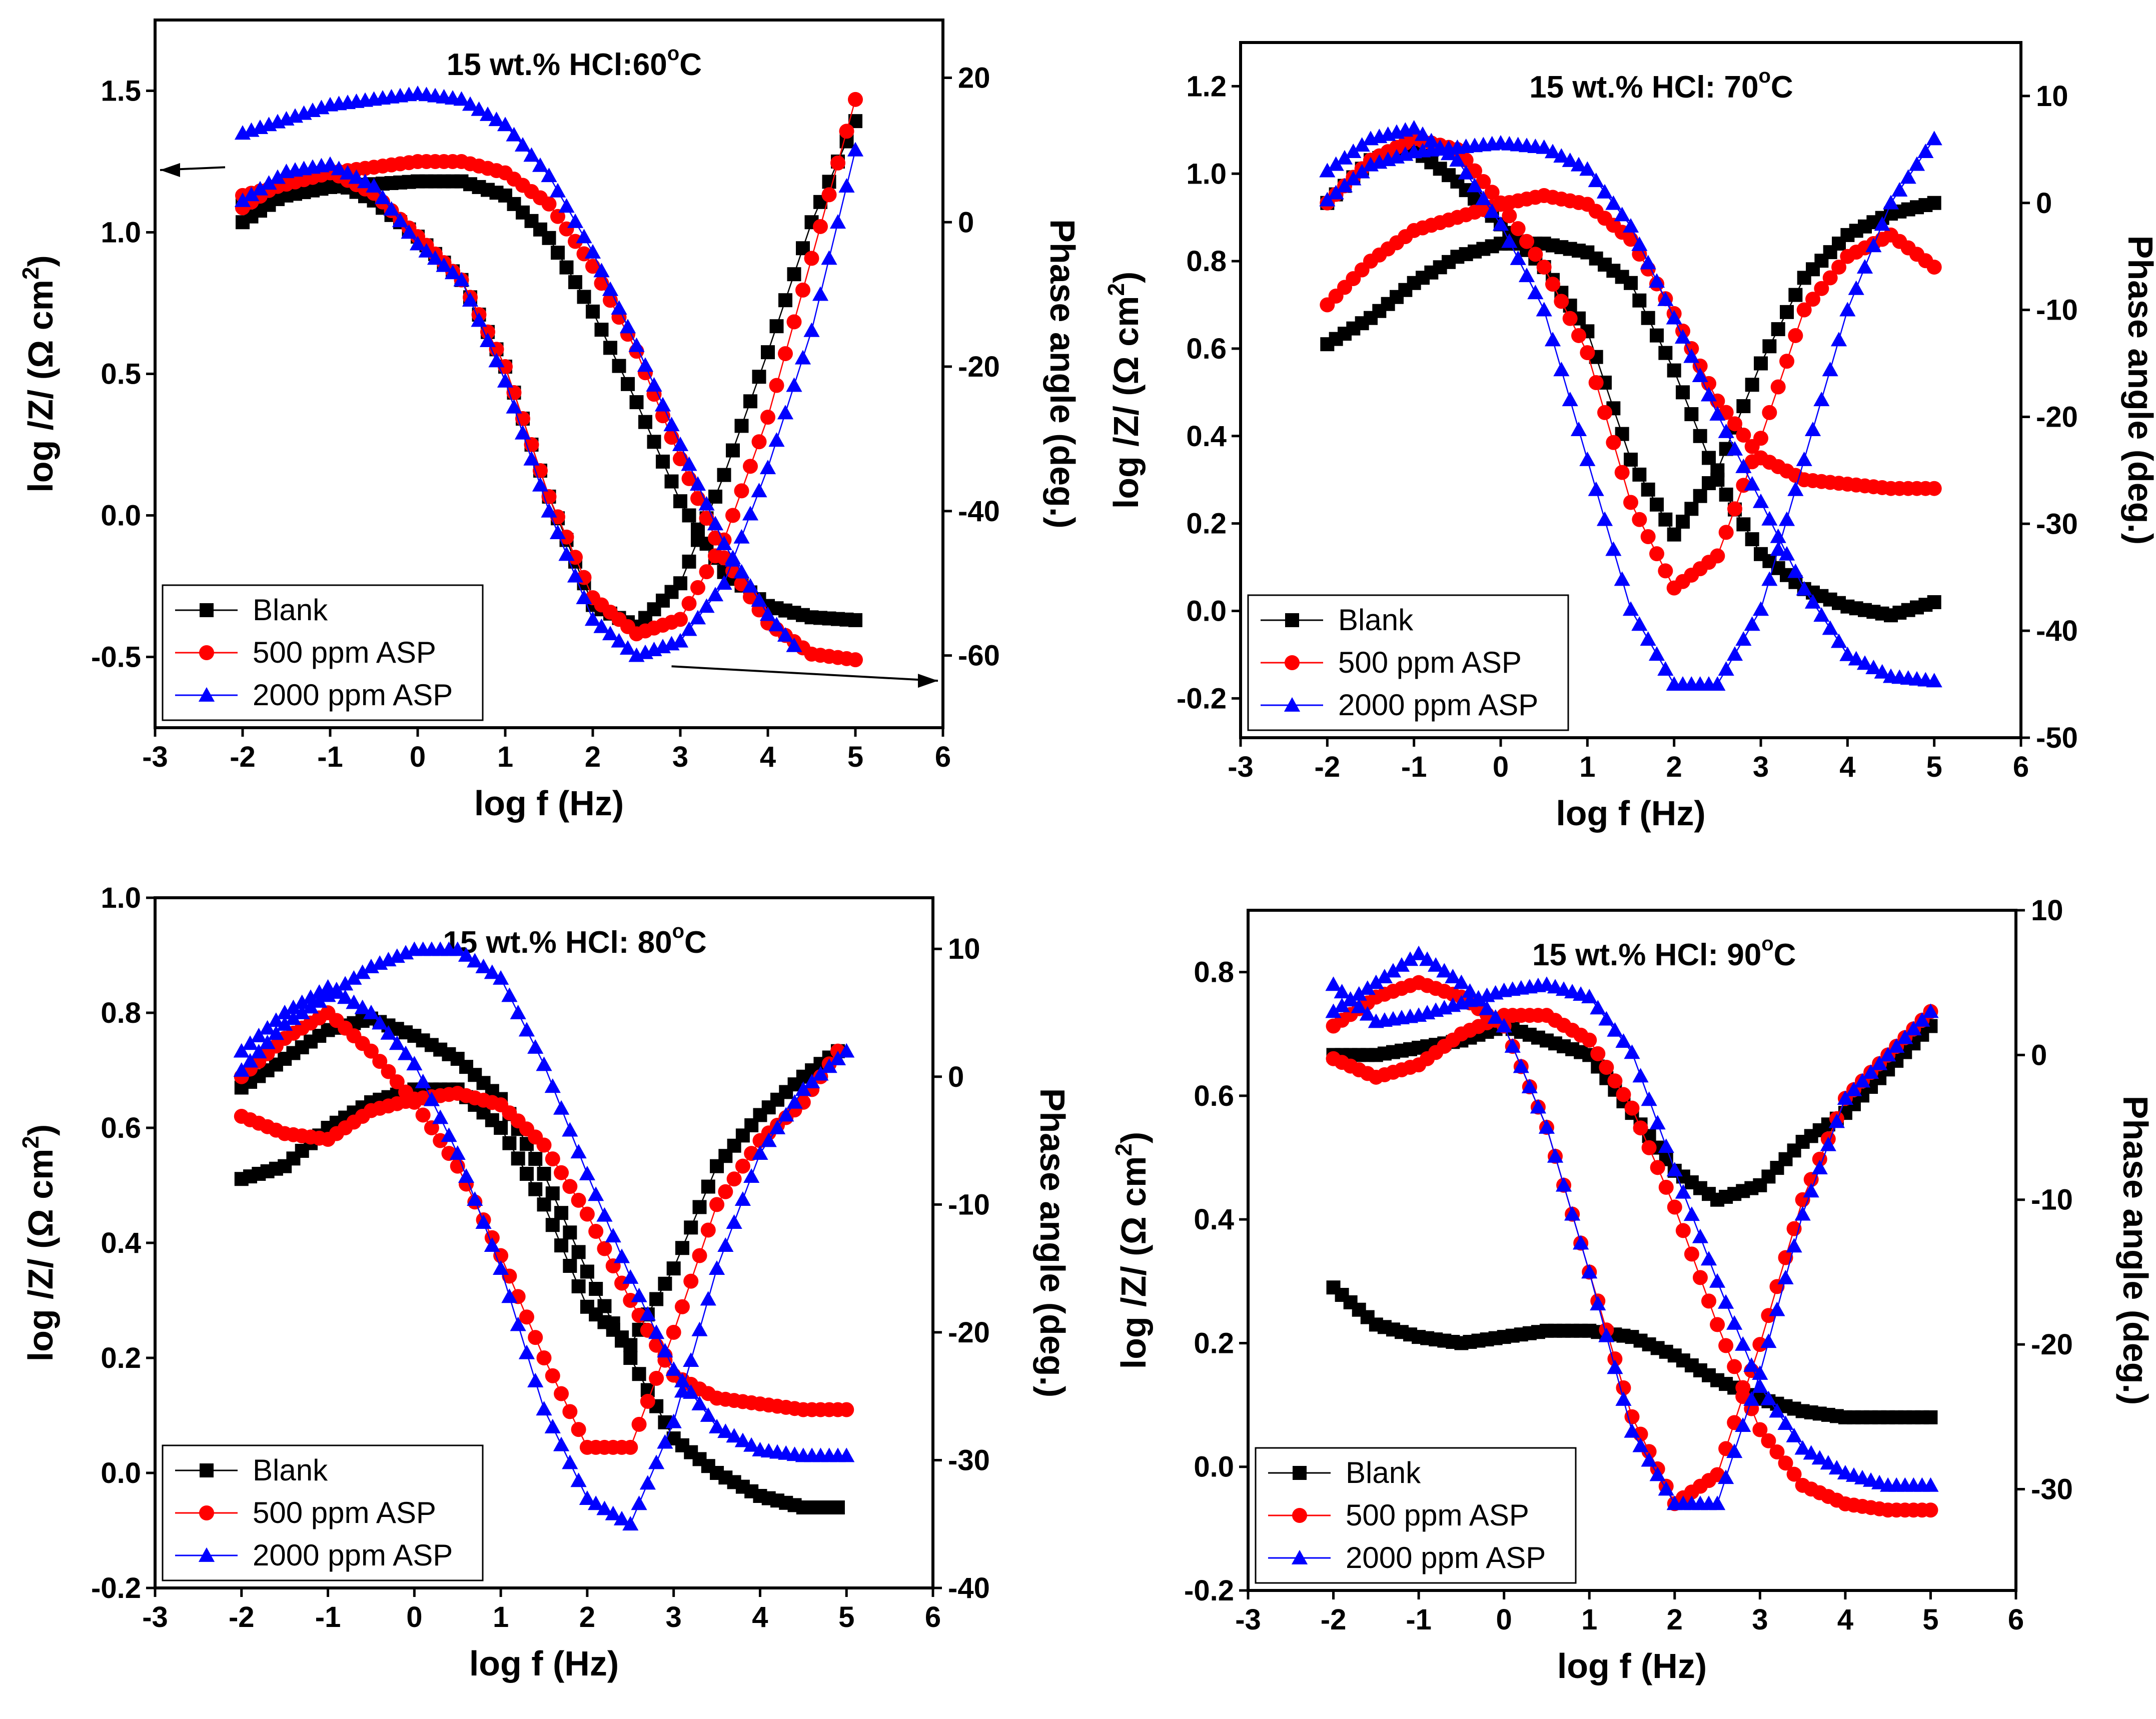 This screenshot has height=1719, width=2156. I want to click on legend-marker, so click(1292, 662).